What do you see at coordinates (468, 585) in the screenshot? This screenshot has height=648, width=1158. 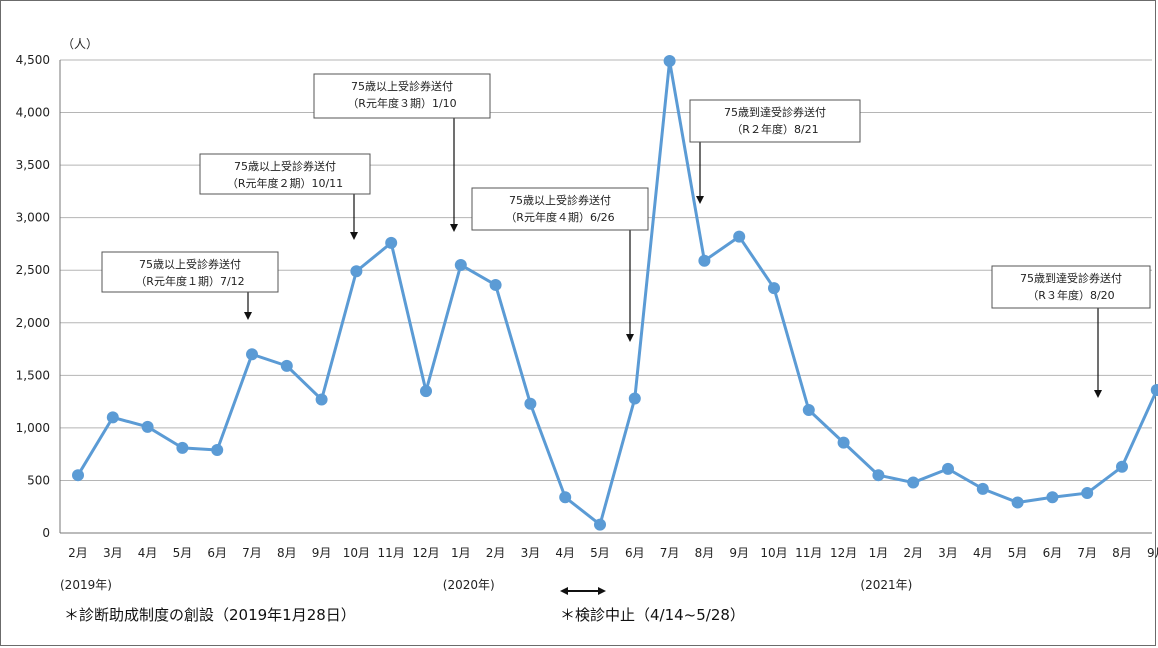 I see `year-label: (2020年)` at bounding box center [468, 585].